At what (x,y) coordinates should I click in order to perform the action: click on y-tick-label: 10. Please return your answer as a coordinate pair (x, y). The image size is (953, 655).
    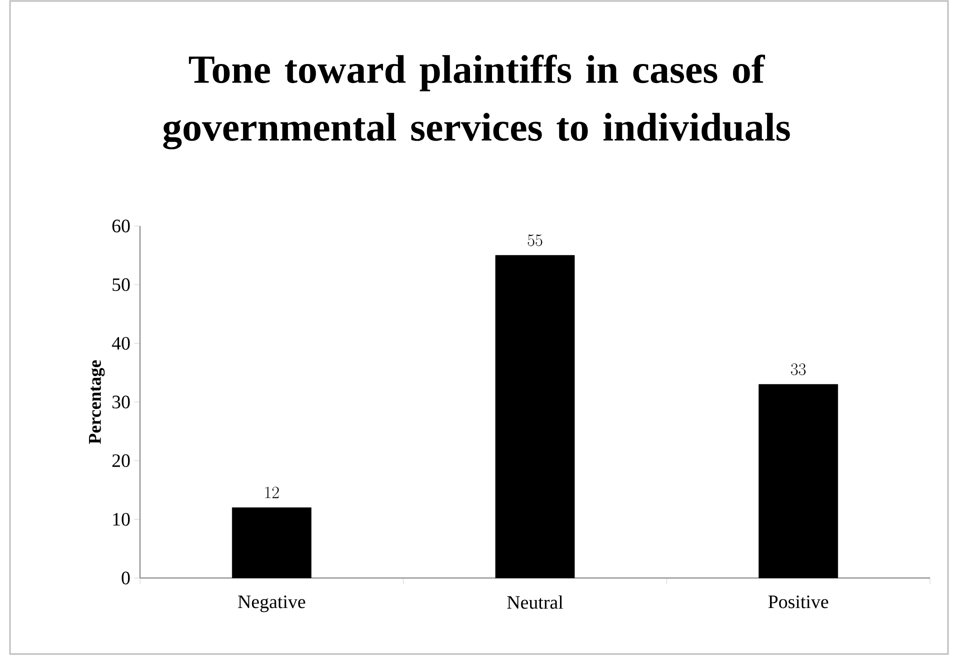
    Looking at the image, I should click on (121, 519).